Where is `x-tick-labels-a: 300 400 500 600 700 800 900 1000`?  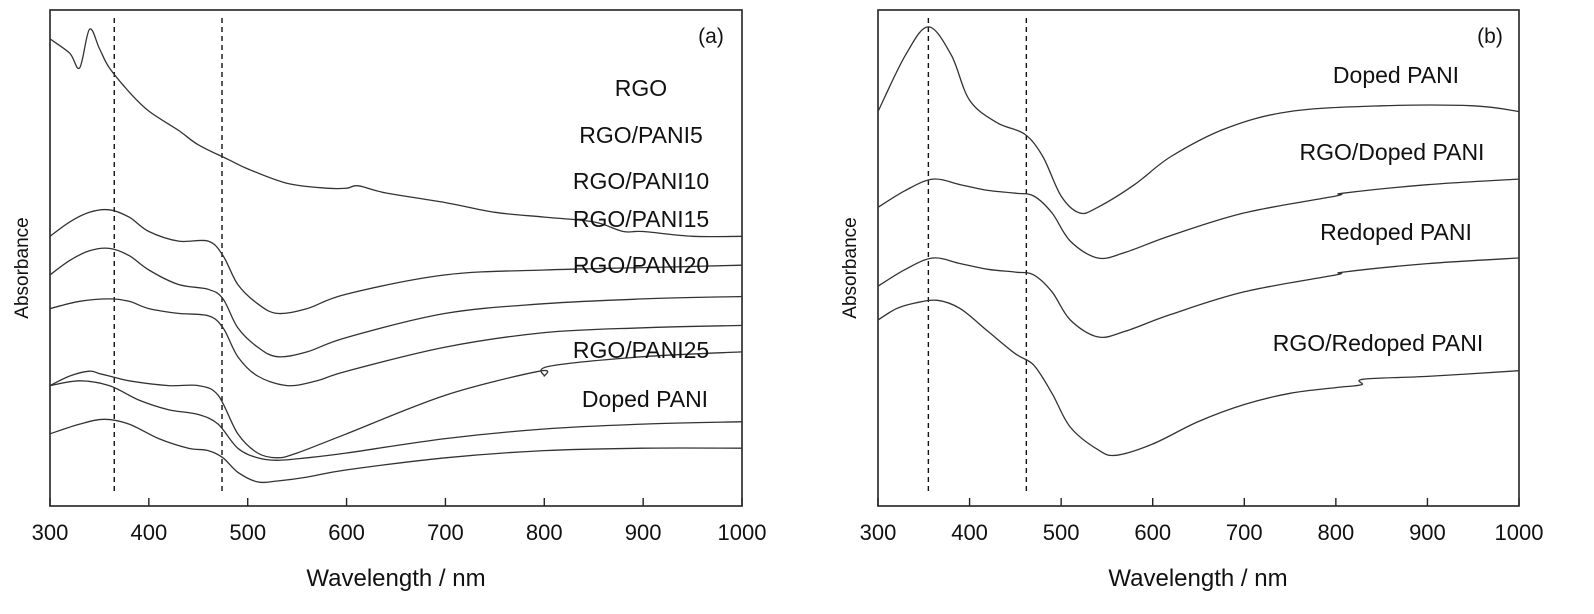
x-tick-labels-a: 300 400 500 600 700 800 900 1000 is located at coordinates (399, 532).